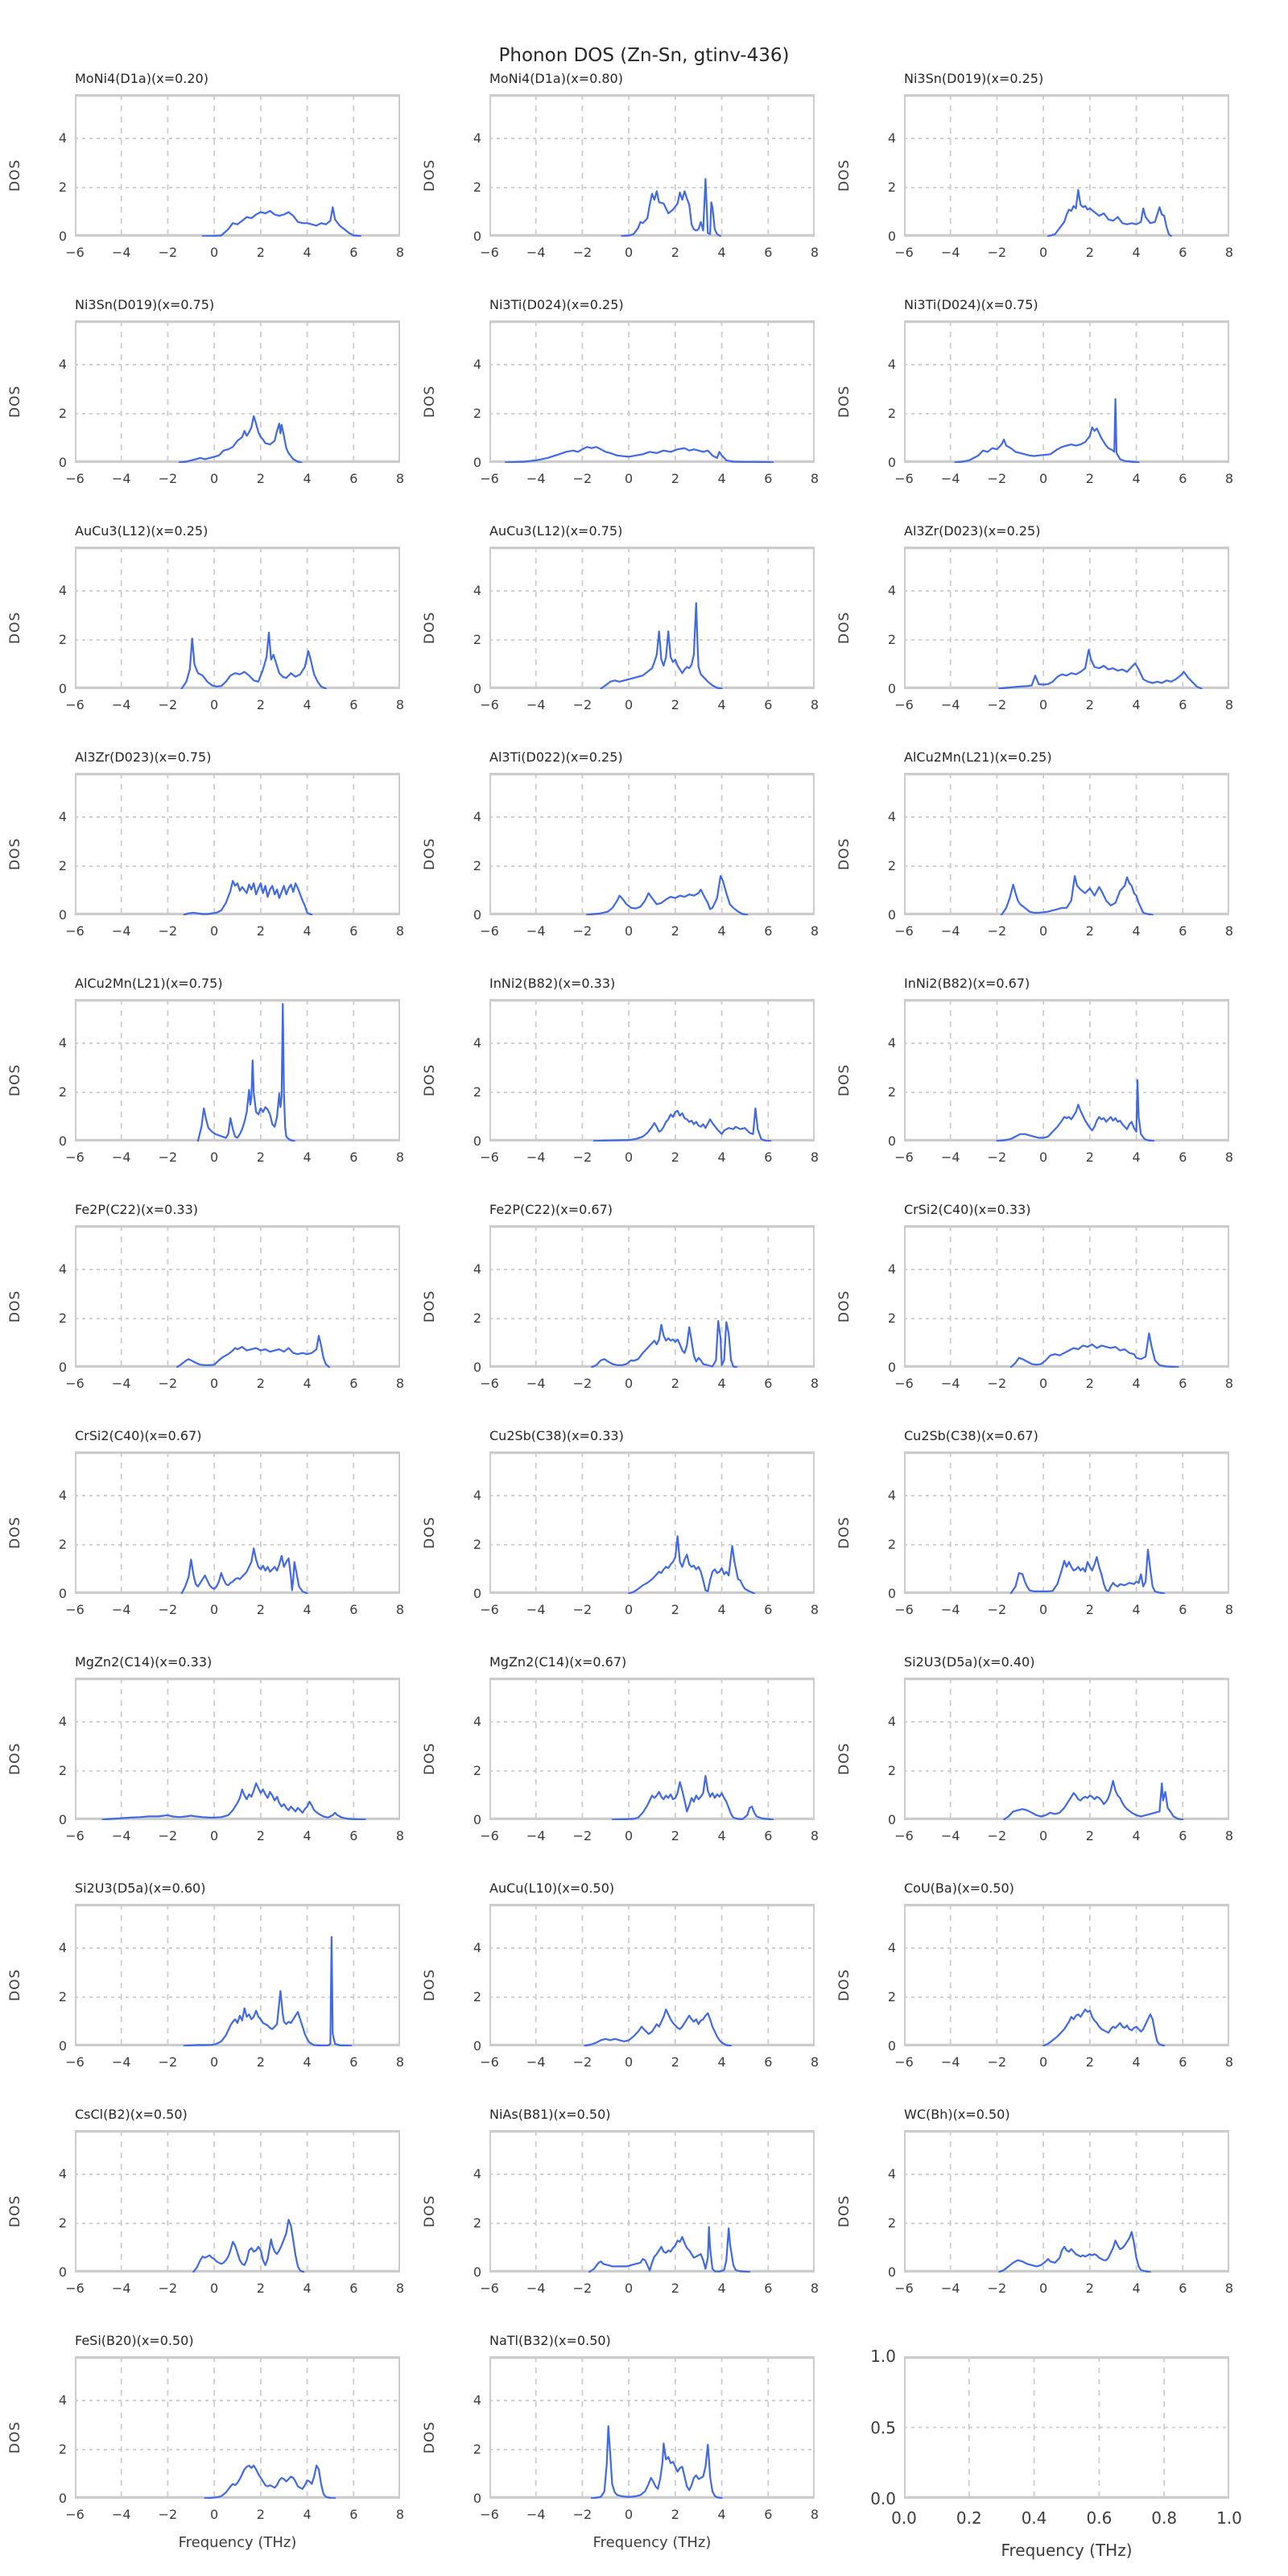 The height and width of the screenshot is (2576, 1288). Describe the element at coordinates (1164, 2518) in the screenshot. I see `x-tick-label: 0.8` at that location.